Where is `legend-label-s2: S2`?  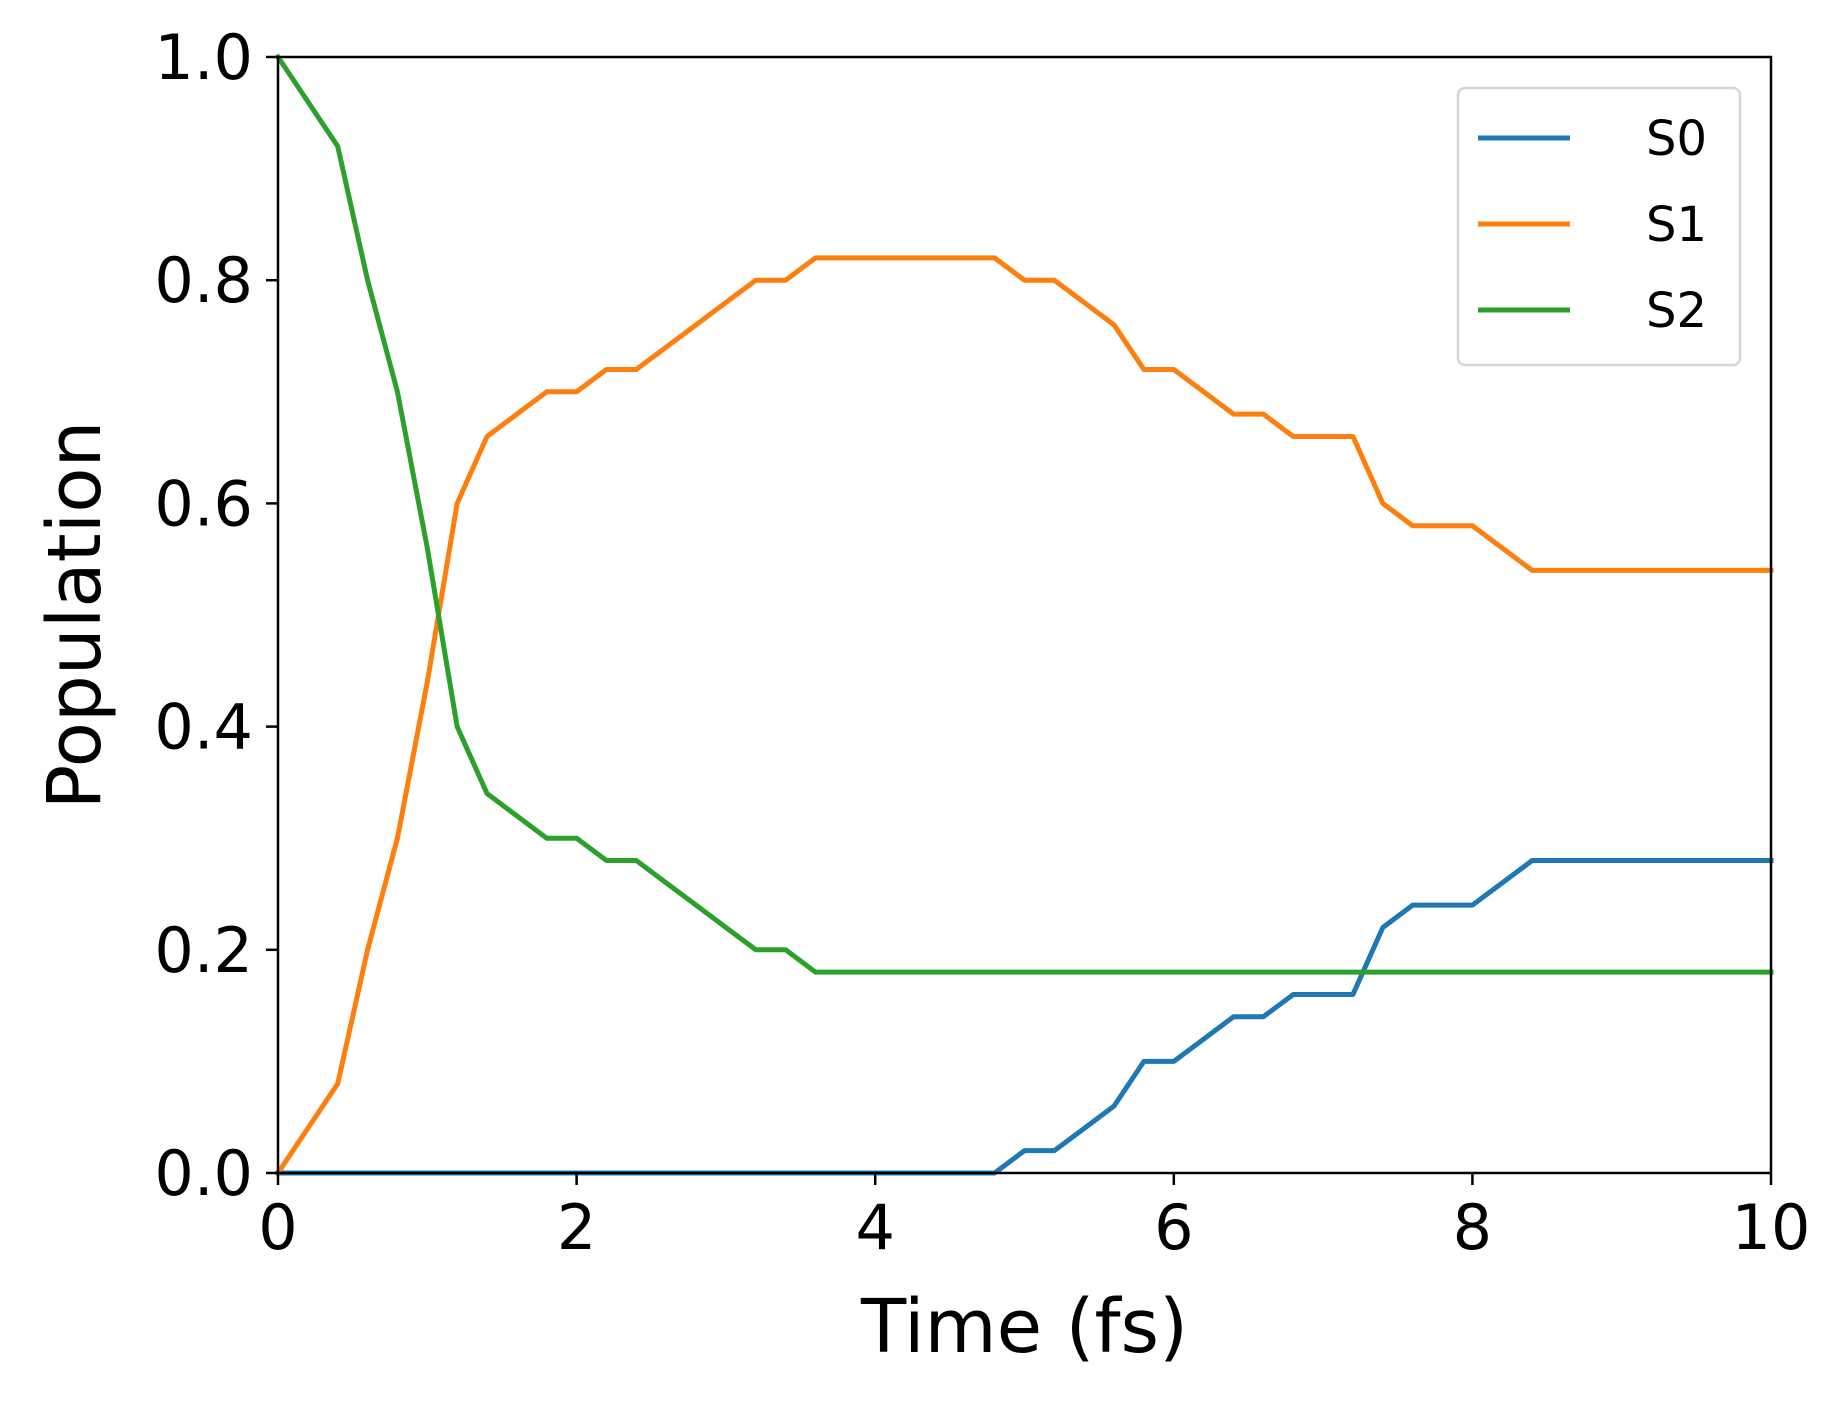 legend-label-s2: S2 is located at coordinates (1676, 311).